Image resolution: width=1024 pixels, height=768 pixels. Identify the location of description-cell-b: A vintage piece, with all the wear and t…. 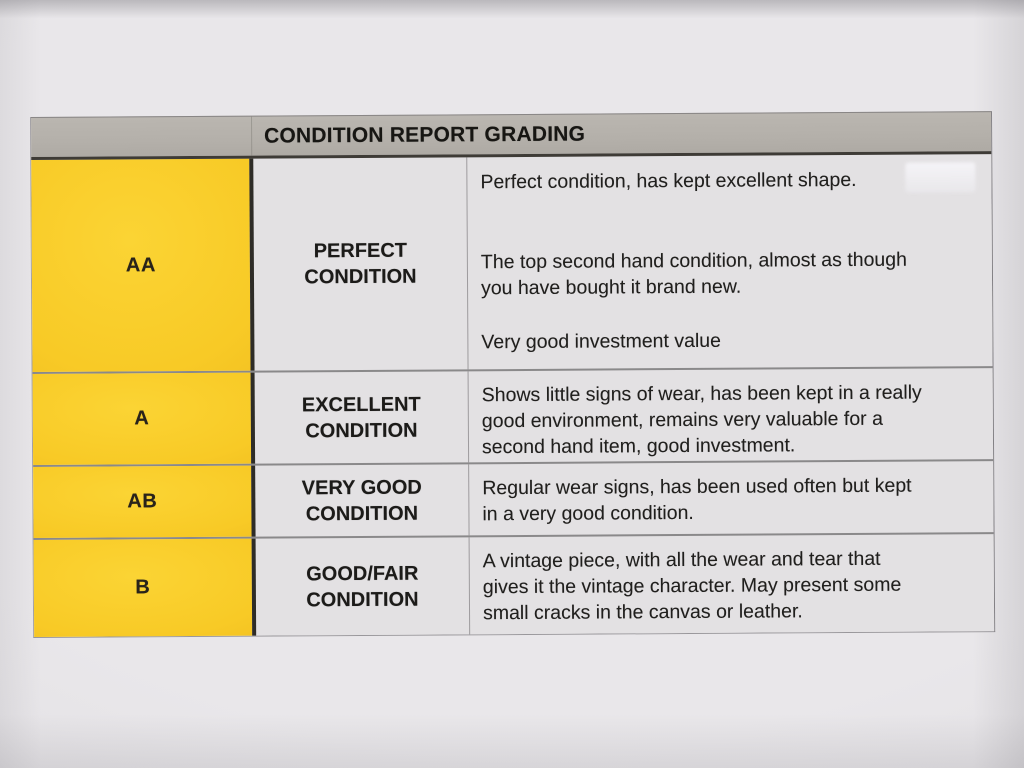
(732, 584).